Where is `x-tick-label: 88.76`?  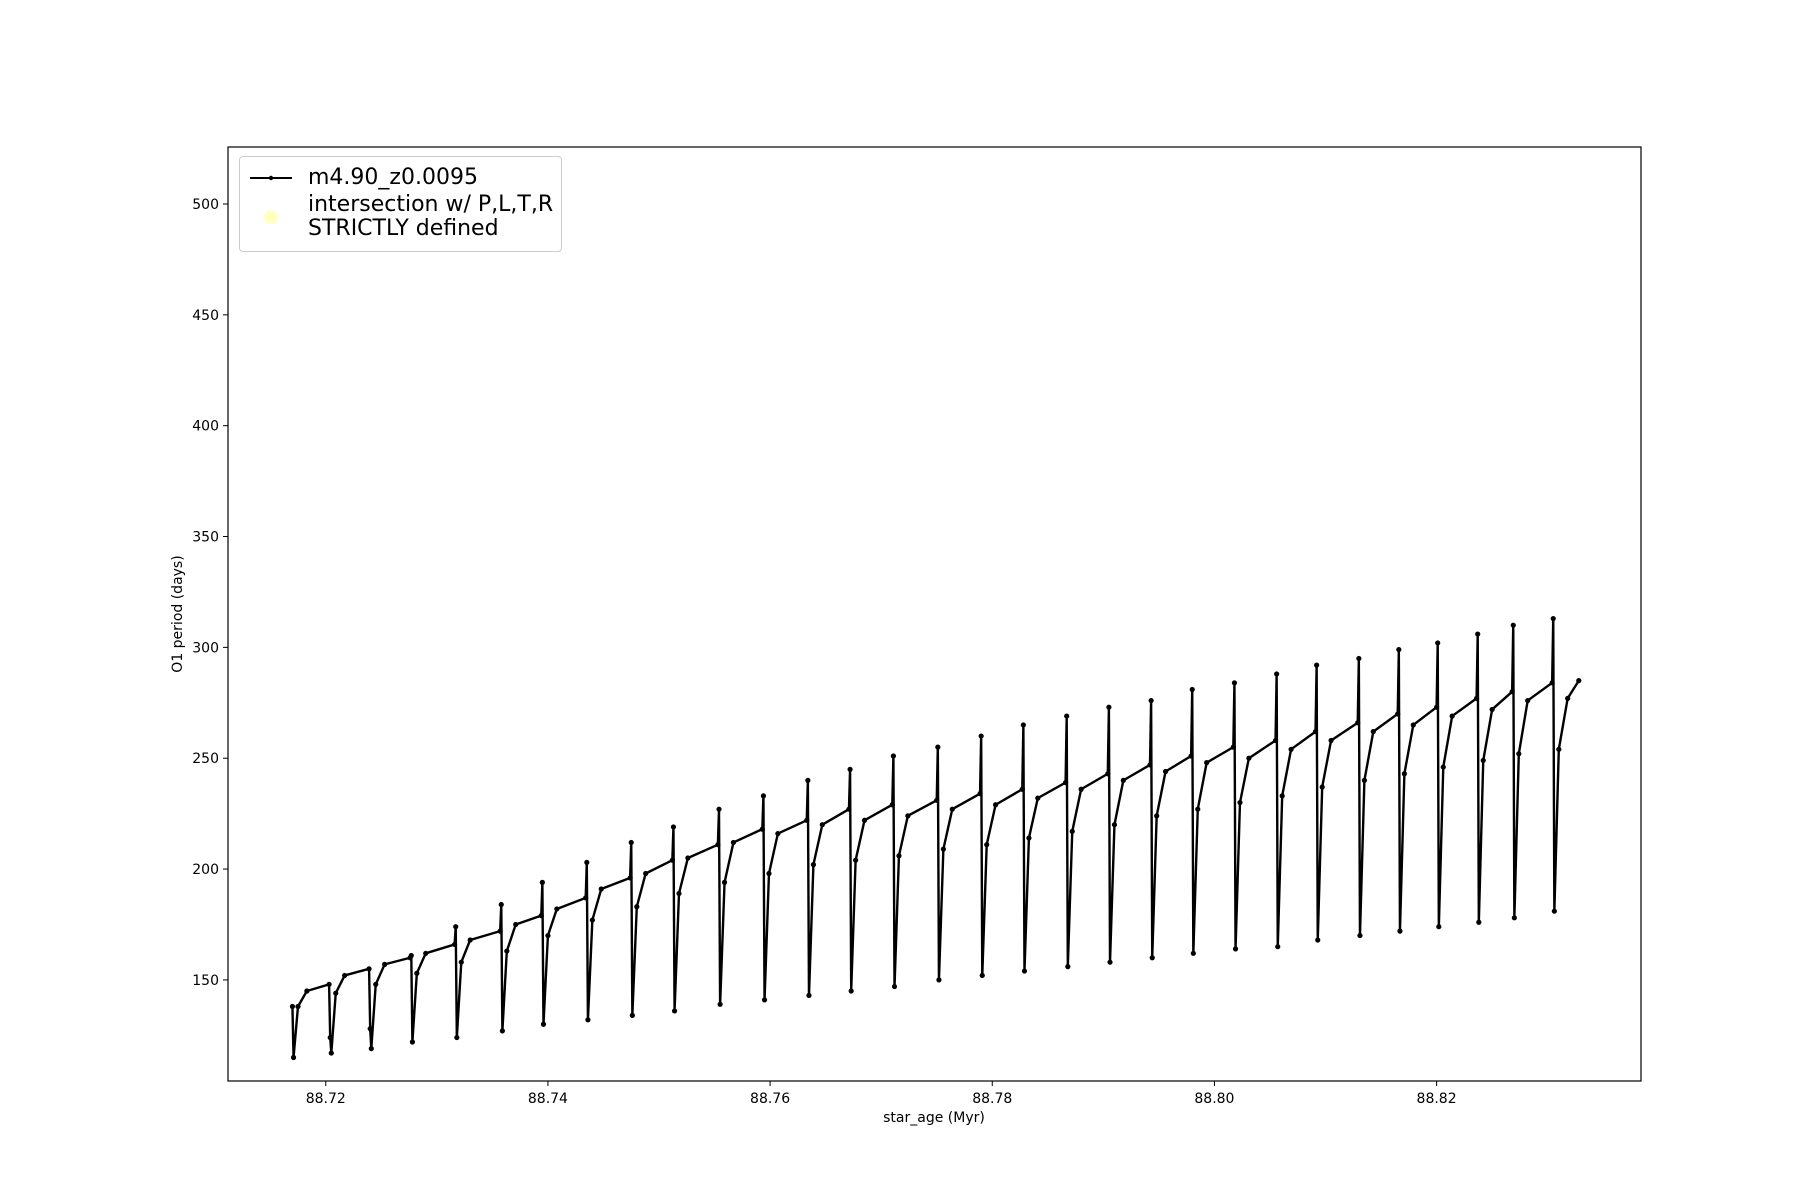 x-tick-label: 88.76 is located at coordinates (770, 1099).